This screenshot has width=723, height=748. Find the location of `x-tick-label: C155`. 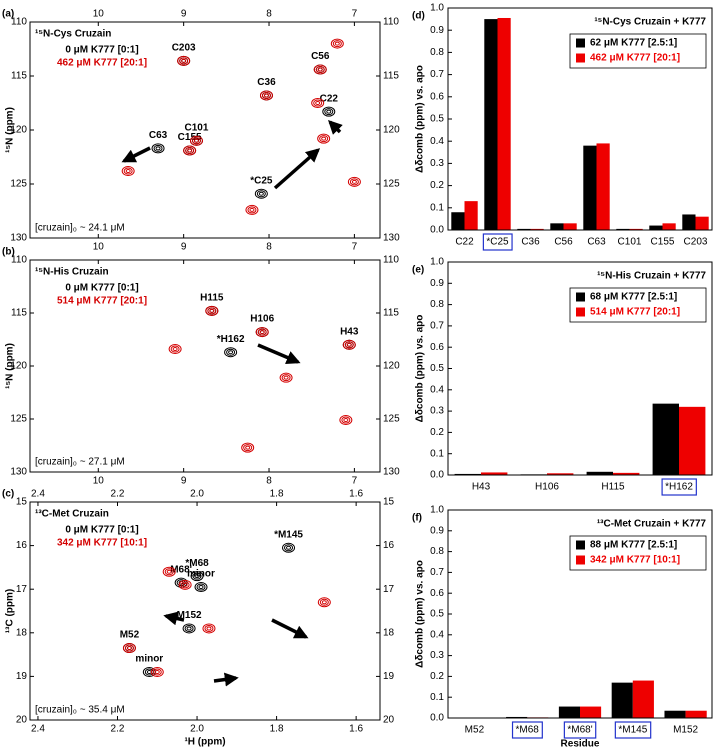

x-tick-label: C155 is located at coordinates (663, 242).